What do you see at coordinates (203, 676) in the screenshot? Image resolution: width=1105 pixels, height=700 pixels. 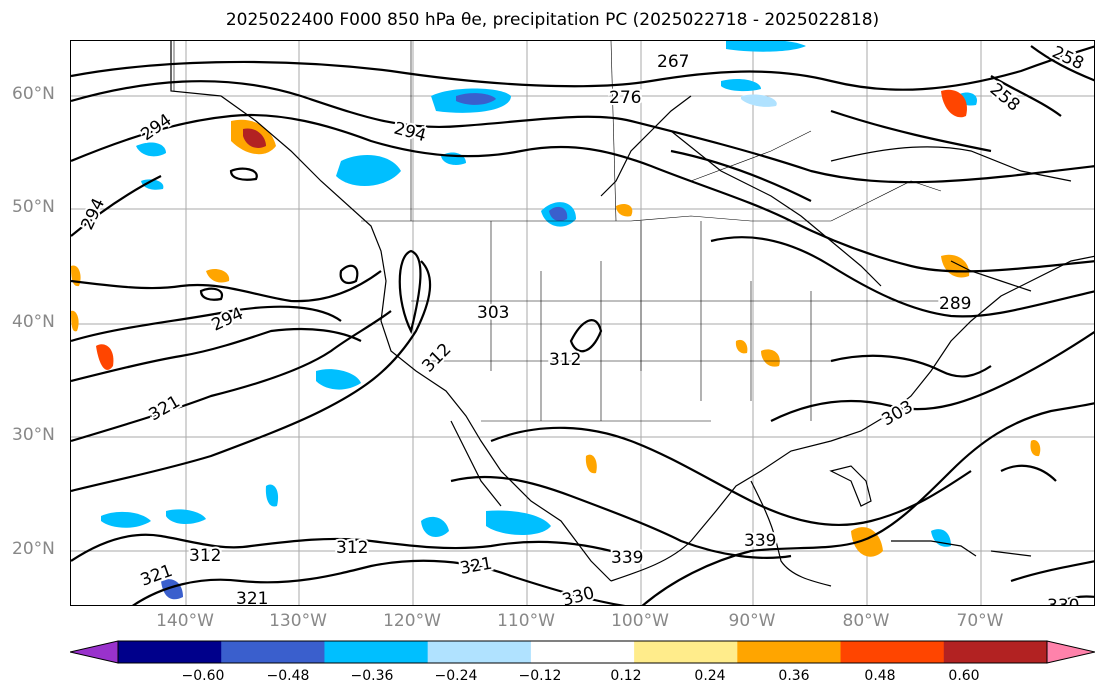 I see `colorbar-tick: −0.60` at bounding box center [203, 676].